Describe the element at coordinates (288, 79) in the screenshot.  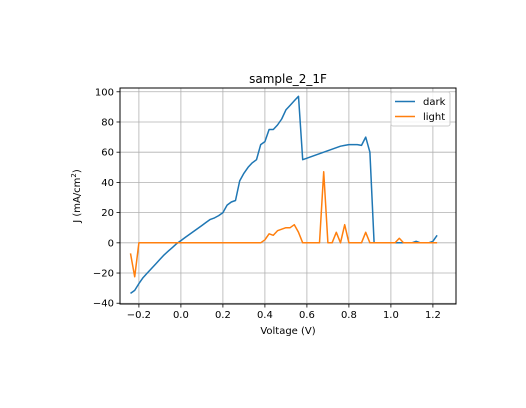
I see `chart-title: sample_2_1F` at that location.